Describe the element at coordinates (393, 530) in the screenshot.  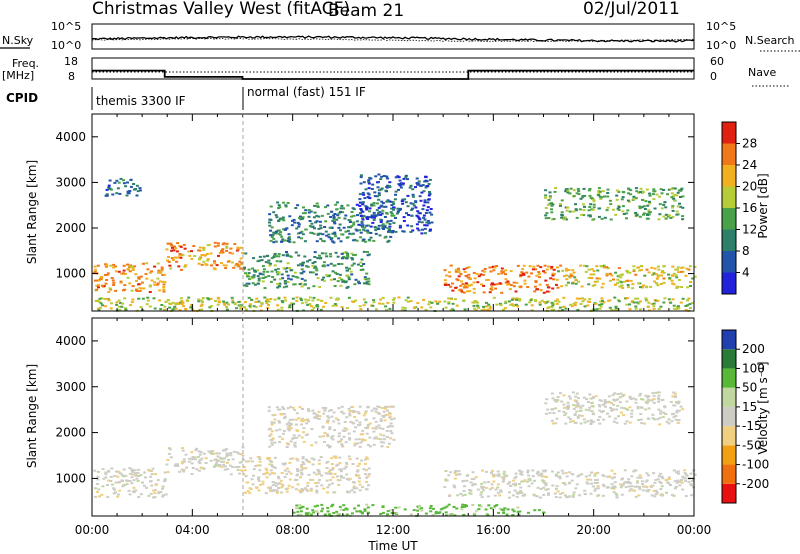
I see `x-tick-label: 12:00` at that location.